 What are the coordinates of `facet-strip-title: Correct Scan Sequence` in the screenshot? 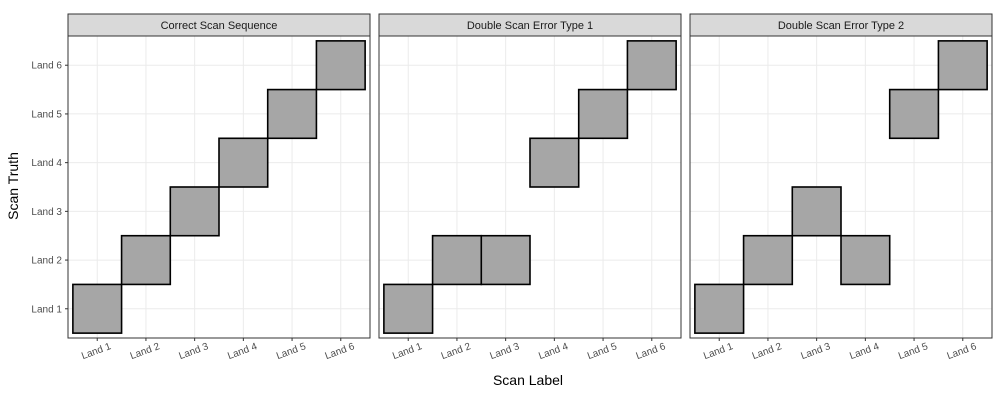 It's located at (219, 26).